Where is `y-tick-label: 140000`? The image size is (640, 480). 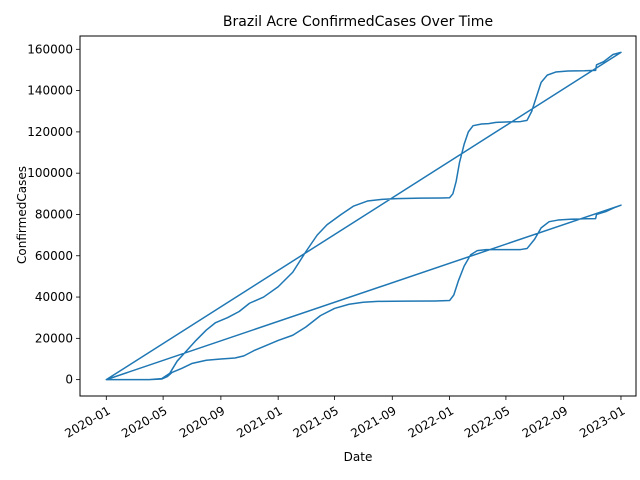
y-tick-label: 140000 is located at coordinates (50, 91).